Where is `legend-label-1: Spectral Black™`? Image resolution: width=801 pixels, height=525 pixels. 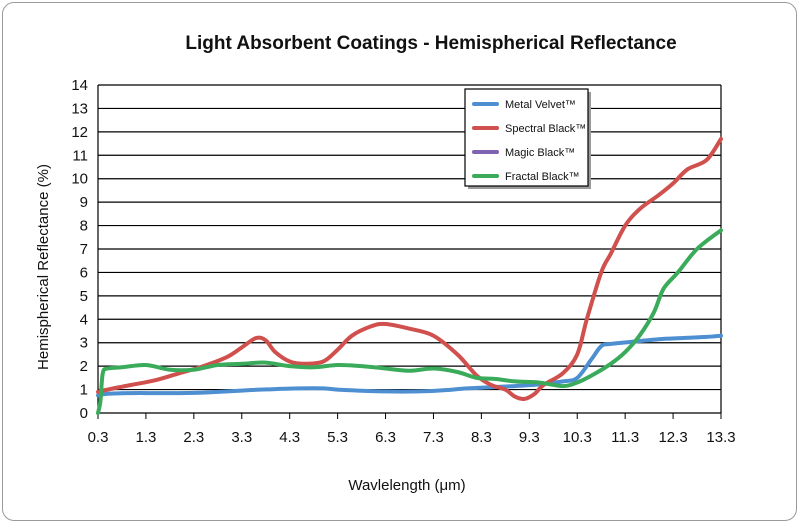 legend-label-1: Spectral Black™ is located at coordinates (545, 129).